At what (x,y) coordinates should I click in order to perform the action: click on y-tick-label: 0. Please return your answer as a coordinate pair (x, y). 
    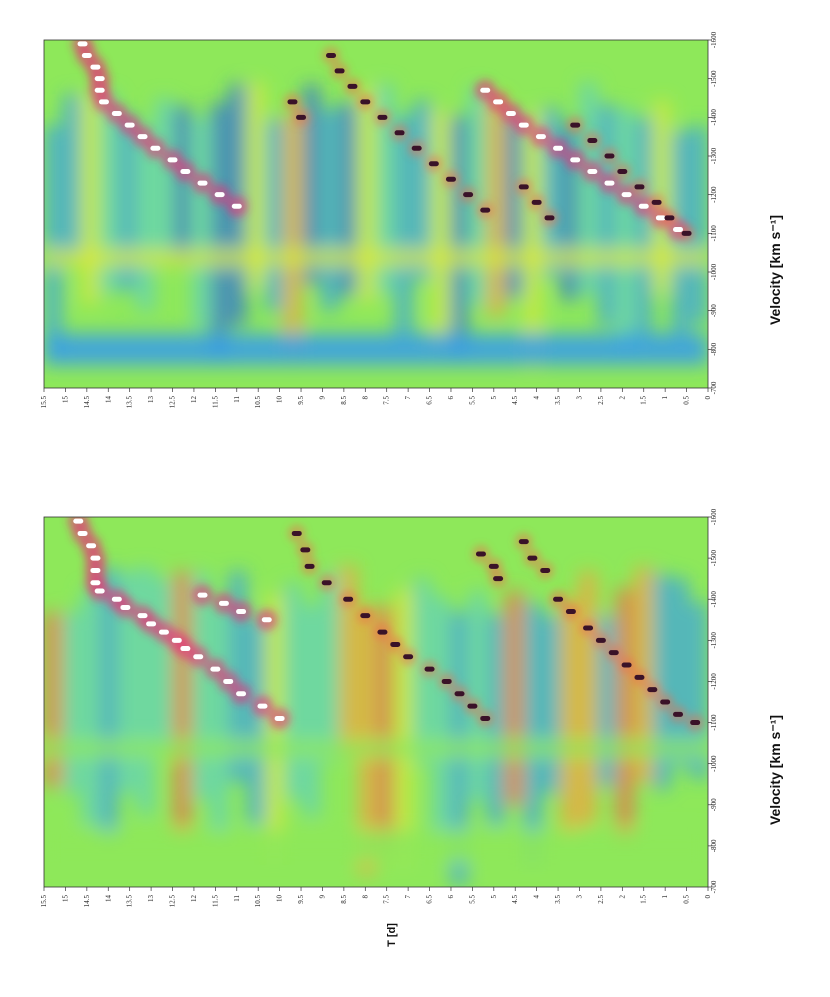
    Looking at the image, I should click on (708, 897).